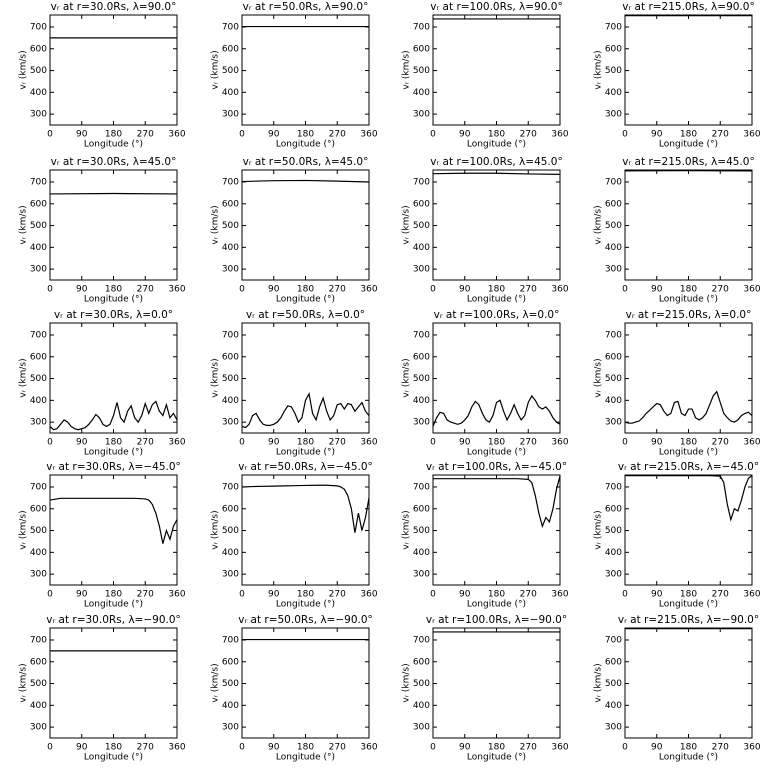  What do you see at coordinates (496, 162) in the screenshot?
I see `chart-title: vᵣ at r=100.0Rs, λ=45.0°` at bounding box center [496, 162].